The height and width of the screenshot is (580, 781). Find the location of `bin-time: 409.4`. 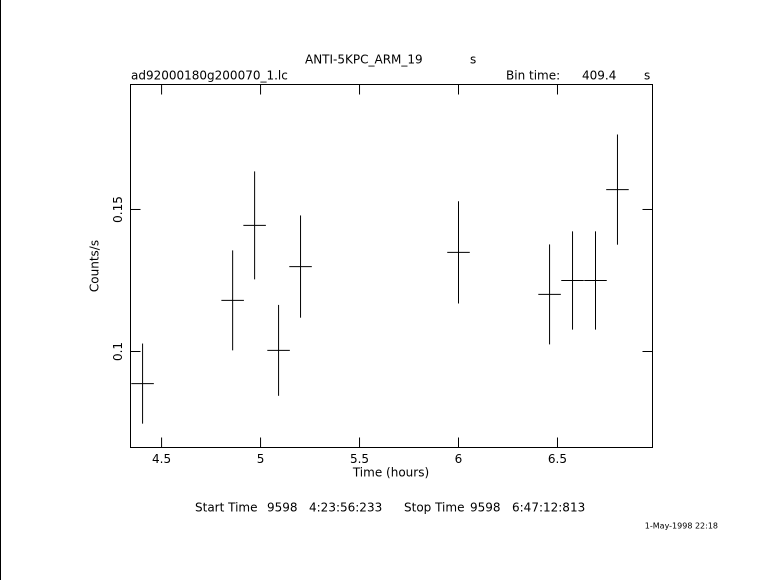

bin-time: 409.4 is located at coordinates (599, 76).